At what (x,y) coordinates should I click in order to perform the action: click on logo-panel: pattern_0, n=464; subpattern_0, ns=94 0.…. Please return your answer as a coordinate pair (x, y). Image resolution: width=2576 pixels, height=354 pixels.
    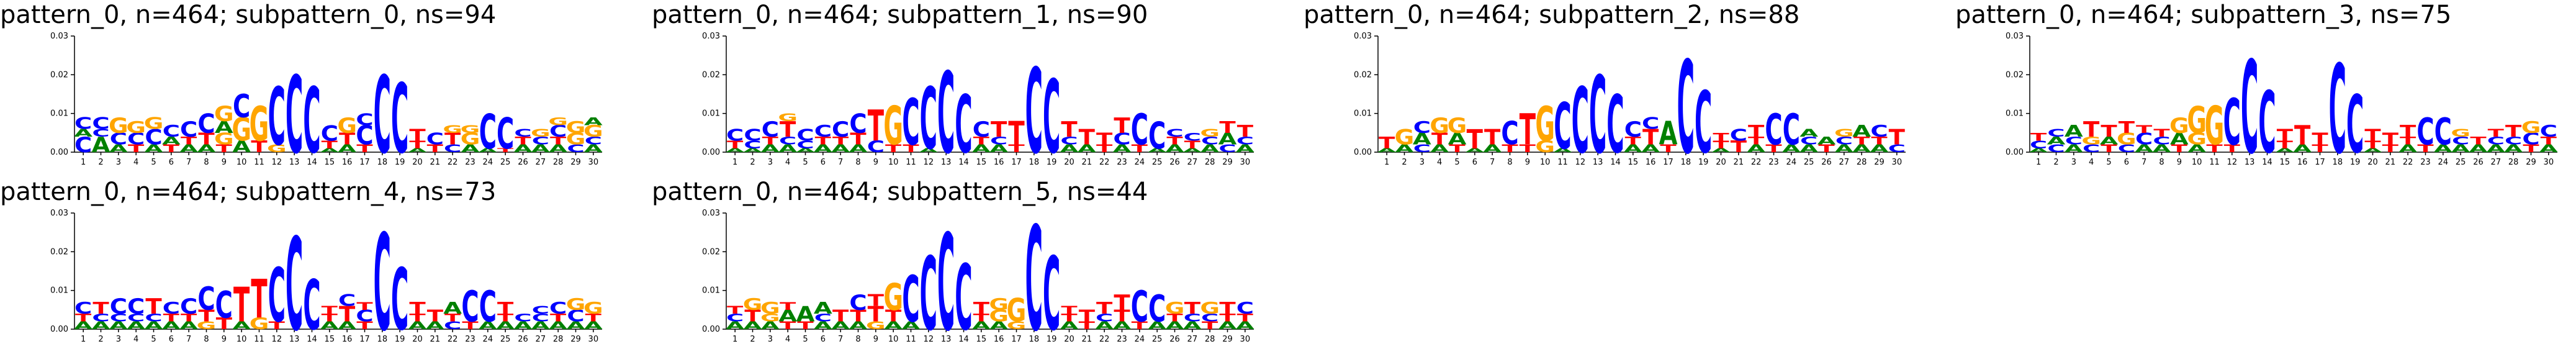
    Looking at the image, I should click on (326, 88).